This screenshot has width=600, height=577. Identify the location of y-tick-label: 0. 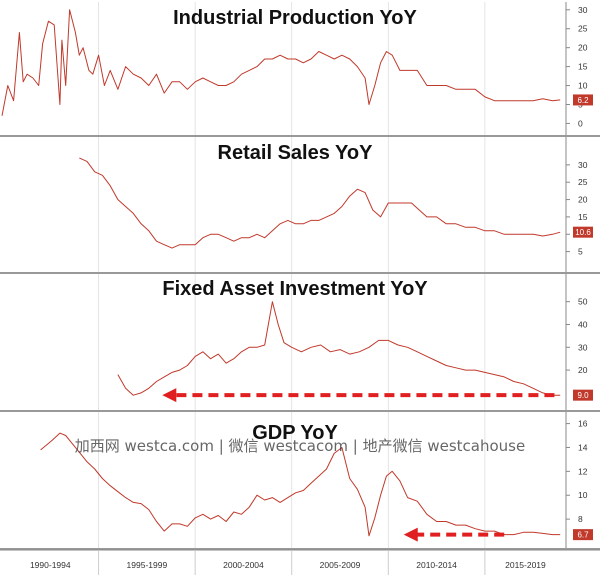
(580, 123).